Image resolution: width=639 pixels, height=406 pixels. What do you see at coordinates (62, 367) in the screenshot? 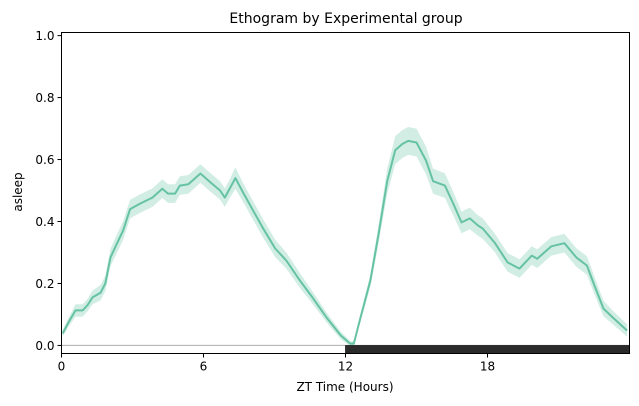
I see `x-tick-label: 0` at bounding box center [62, 367].